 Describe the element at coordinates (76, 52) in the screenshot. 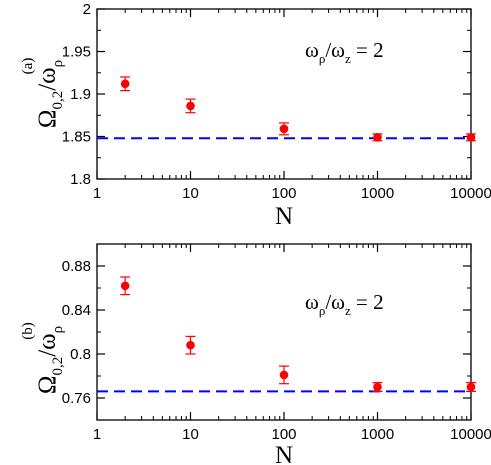

I see `y-tick-label: 1.95` at that location.